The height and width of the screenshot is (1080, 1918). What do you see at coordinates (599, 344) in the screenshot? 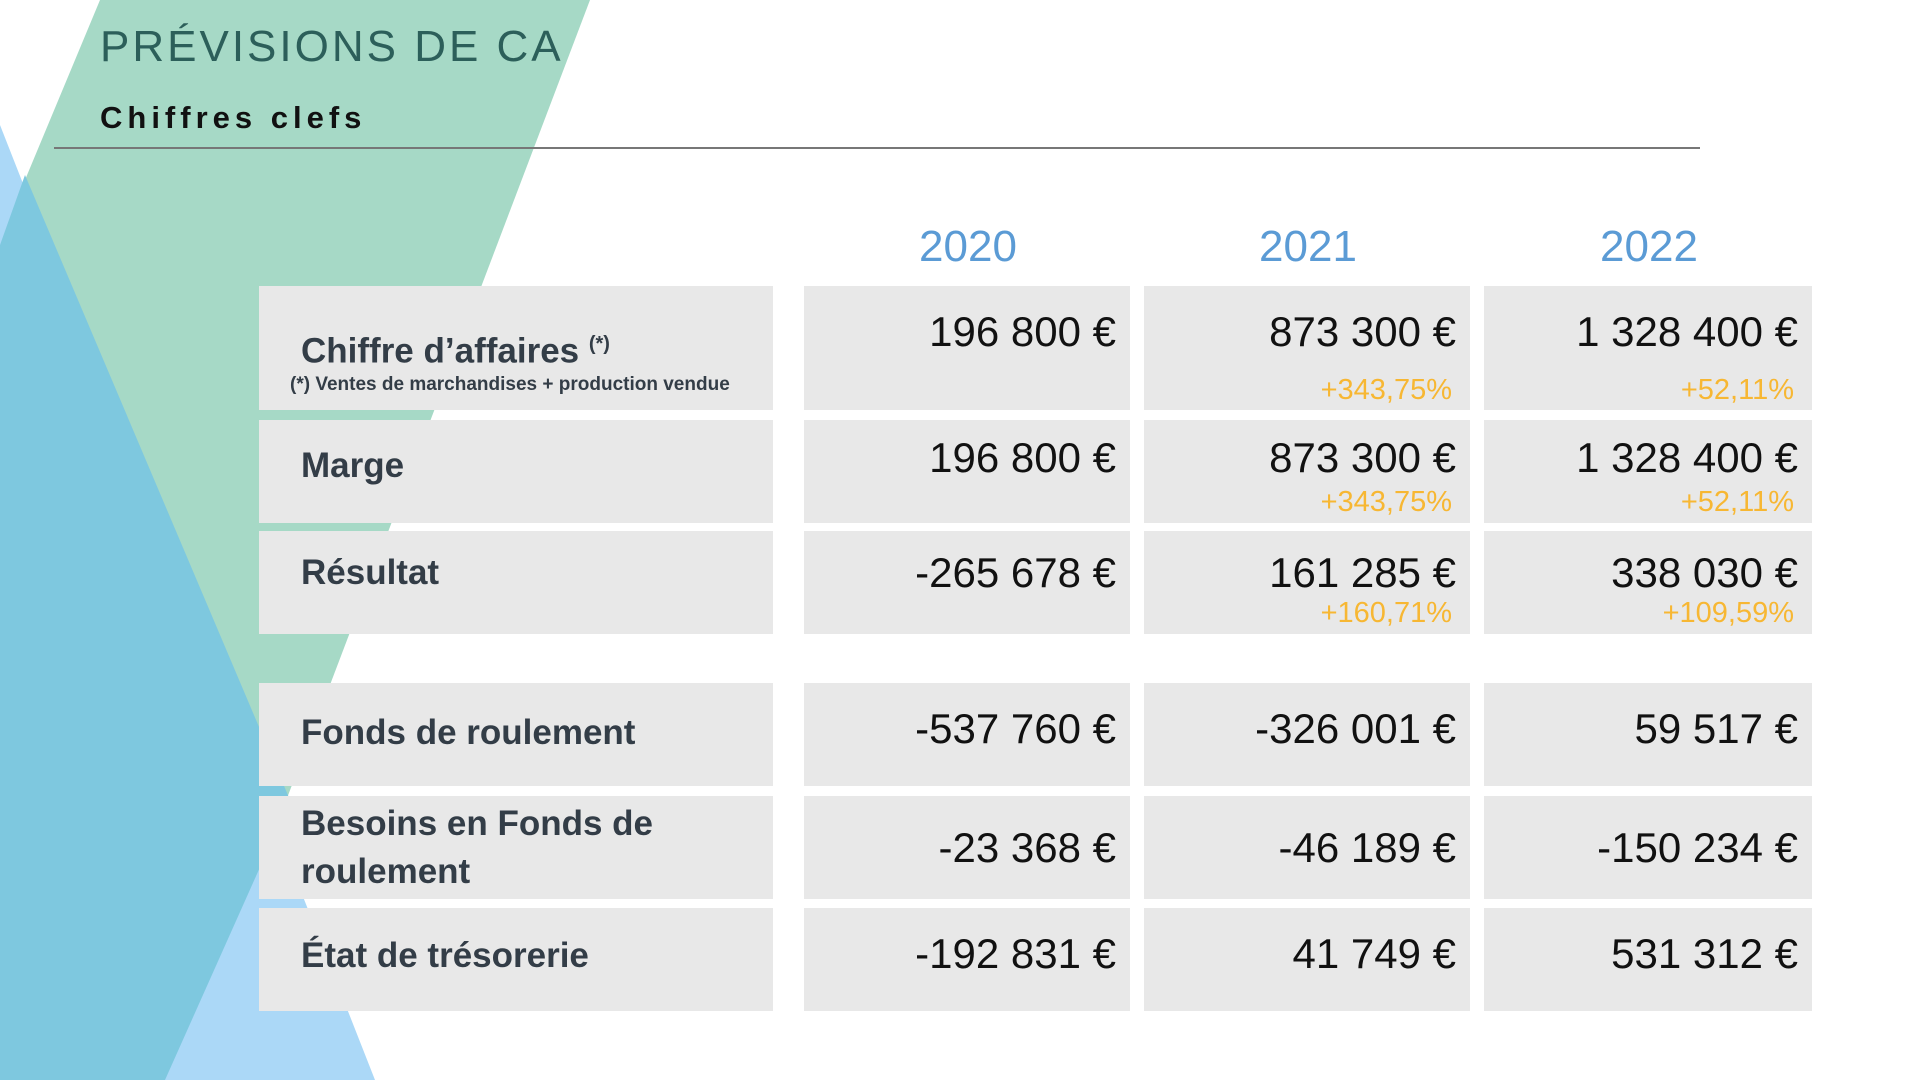
I see `footnote-marker: (*)` at bounding box center [599, 344].